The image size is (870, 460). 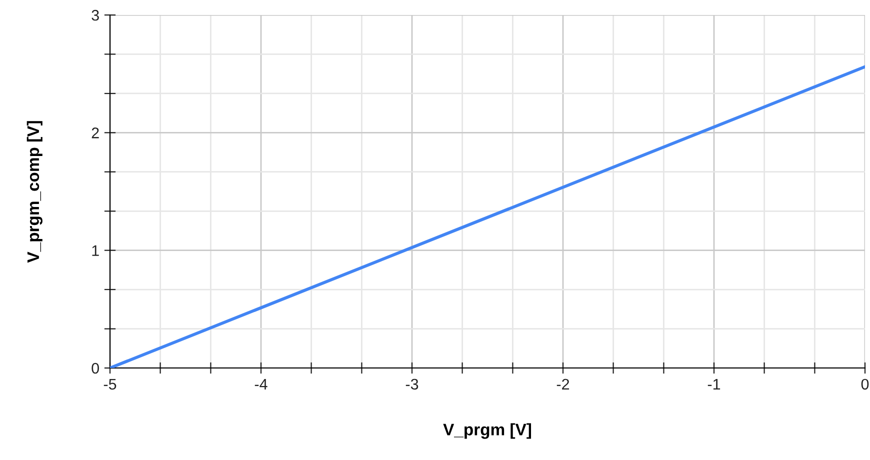 What do you see at coordinates (563, 384) in the screenshot?
I see `x-tick-label: -2` at bounding box center [563, 384].